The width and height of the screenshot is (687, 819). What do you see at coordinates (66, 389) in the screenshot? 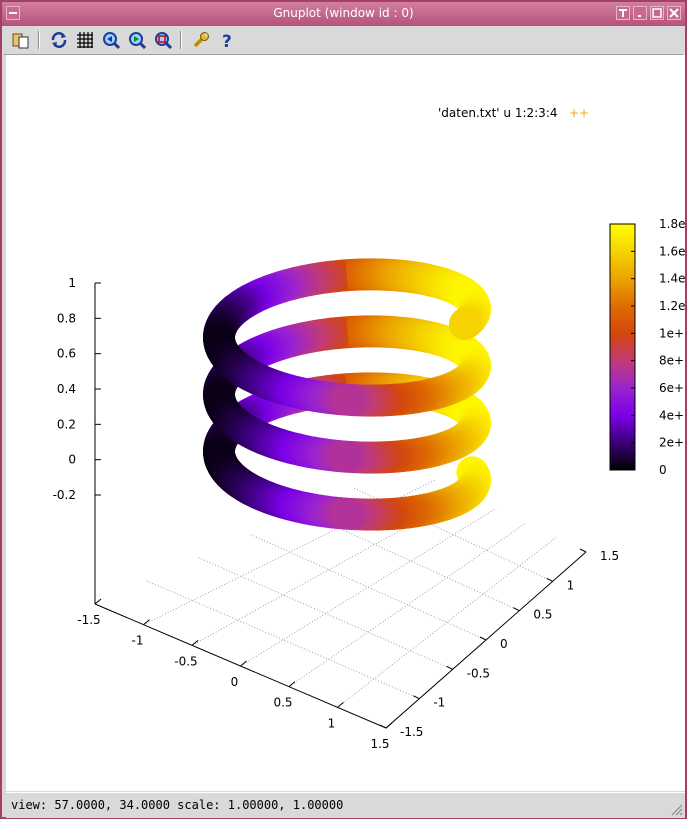
I see `z-tick-label: 0.4` at bounding box center [66, 389].